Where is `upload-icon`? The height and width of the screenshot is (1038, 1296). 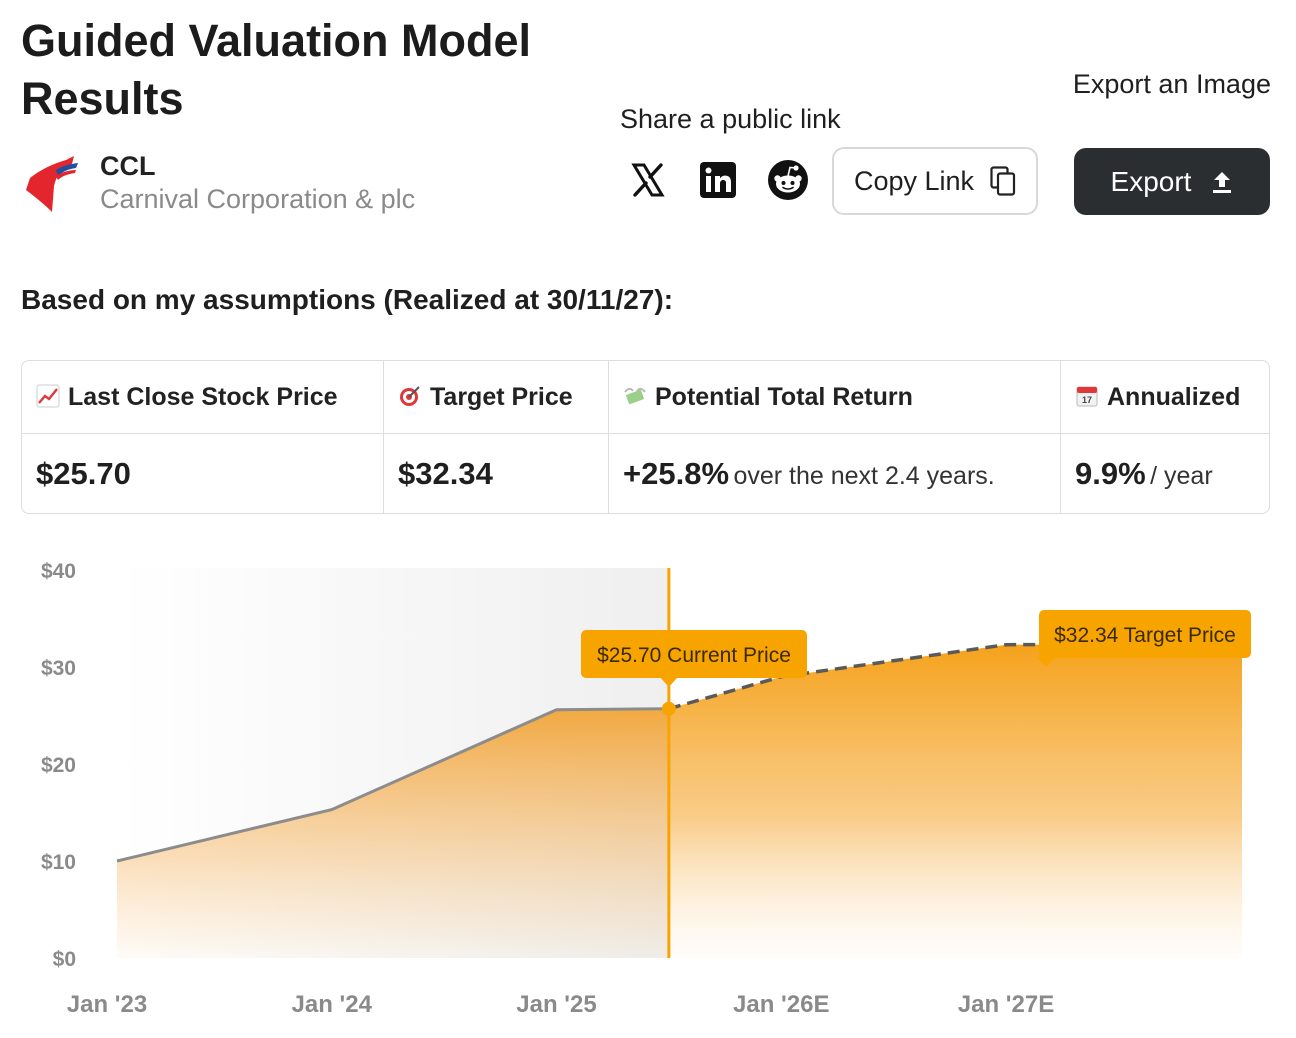
upload-icon is located at coordinates (1222, 182).